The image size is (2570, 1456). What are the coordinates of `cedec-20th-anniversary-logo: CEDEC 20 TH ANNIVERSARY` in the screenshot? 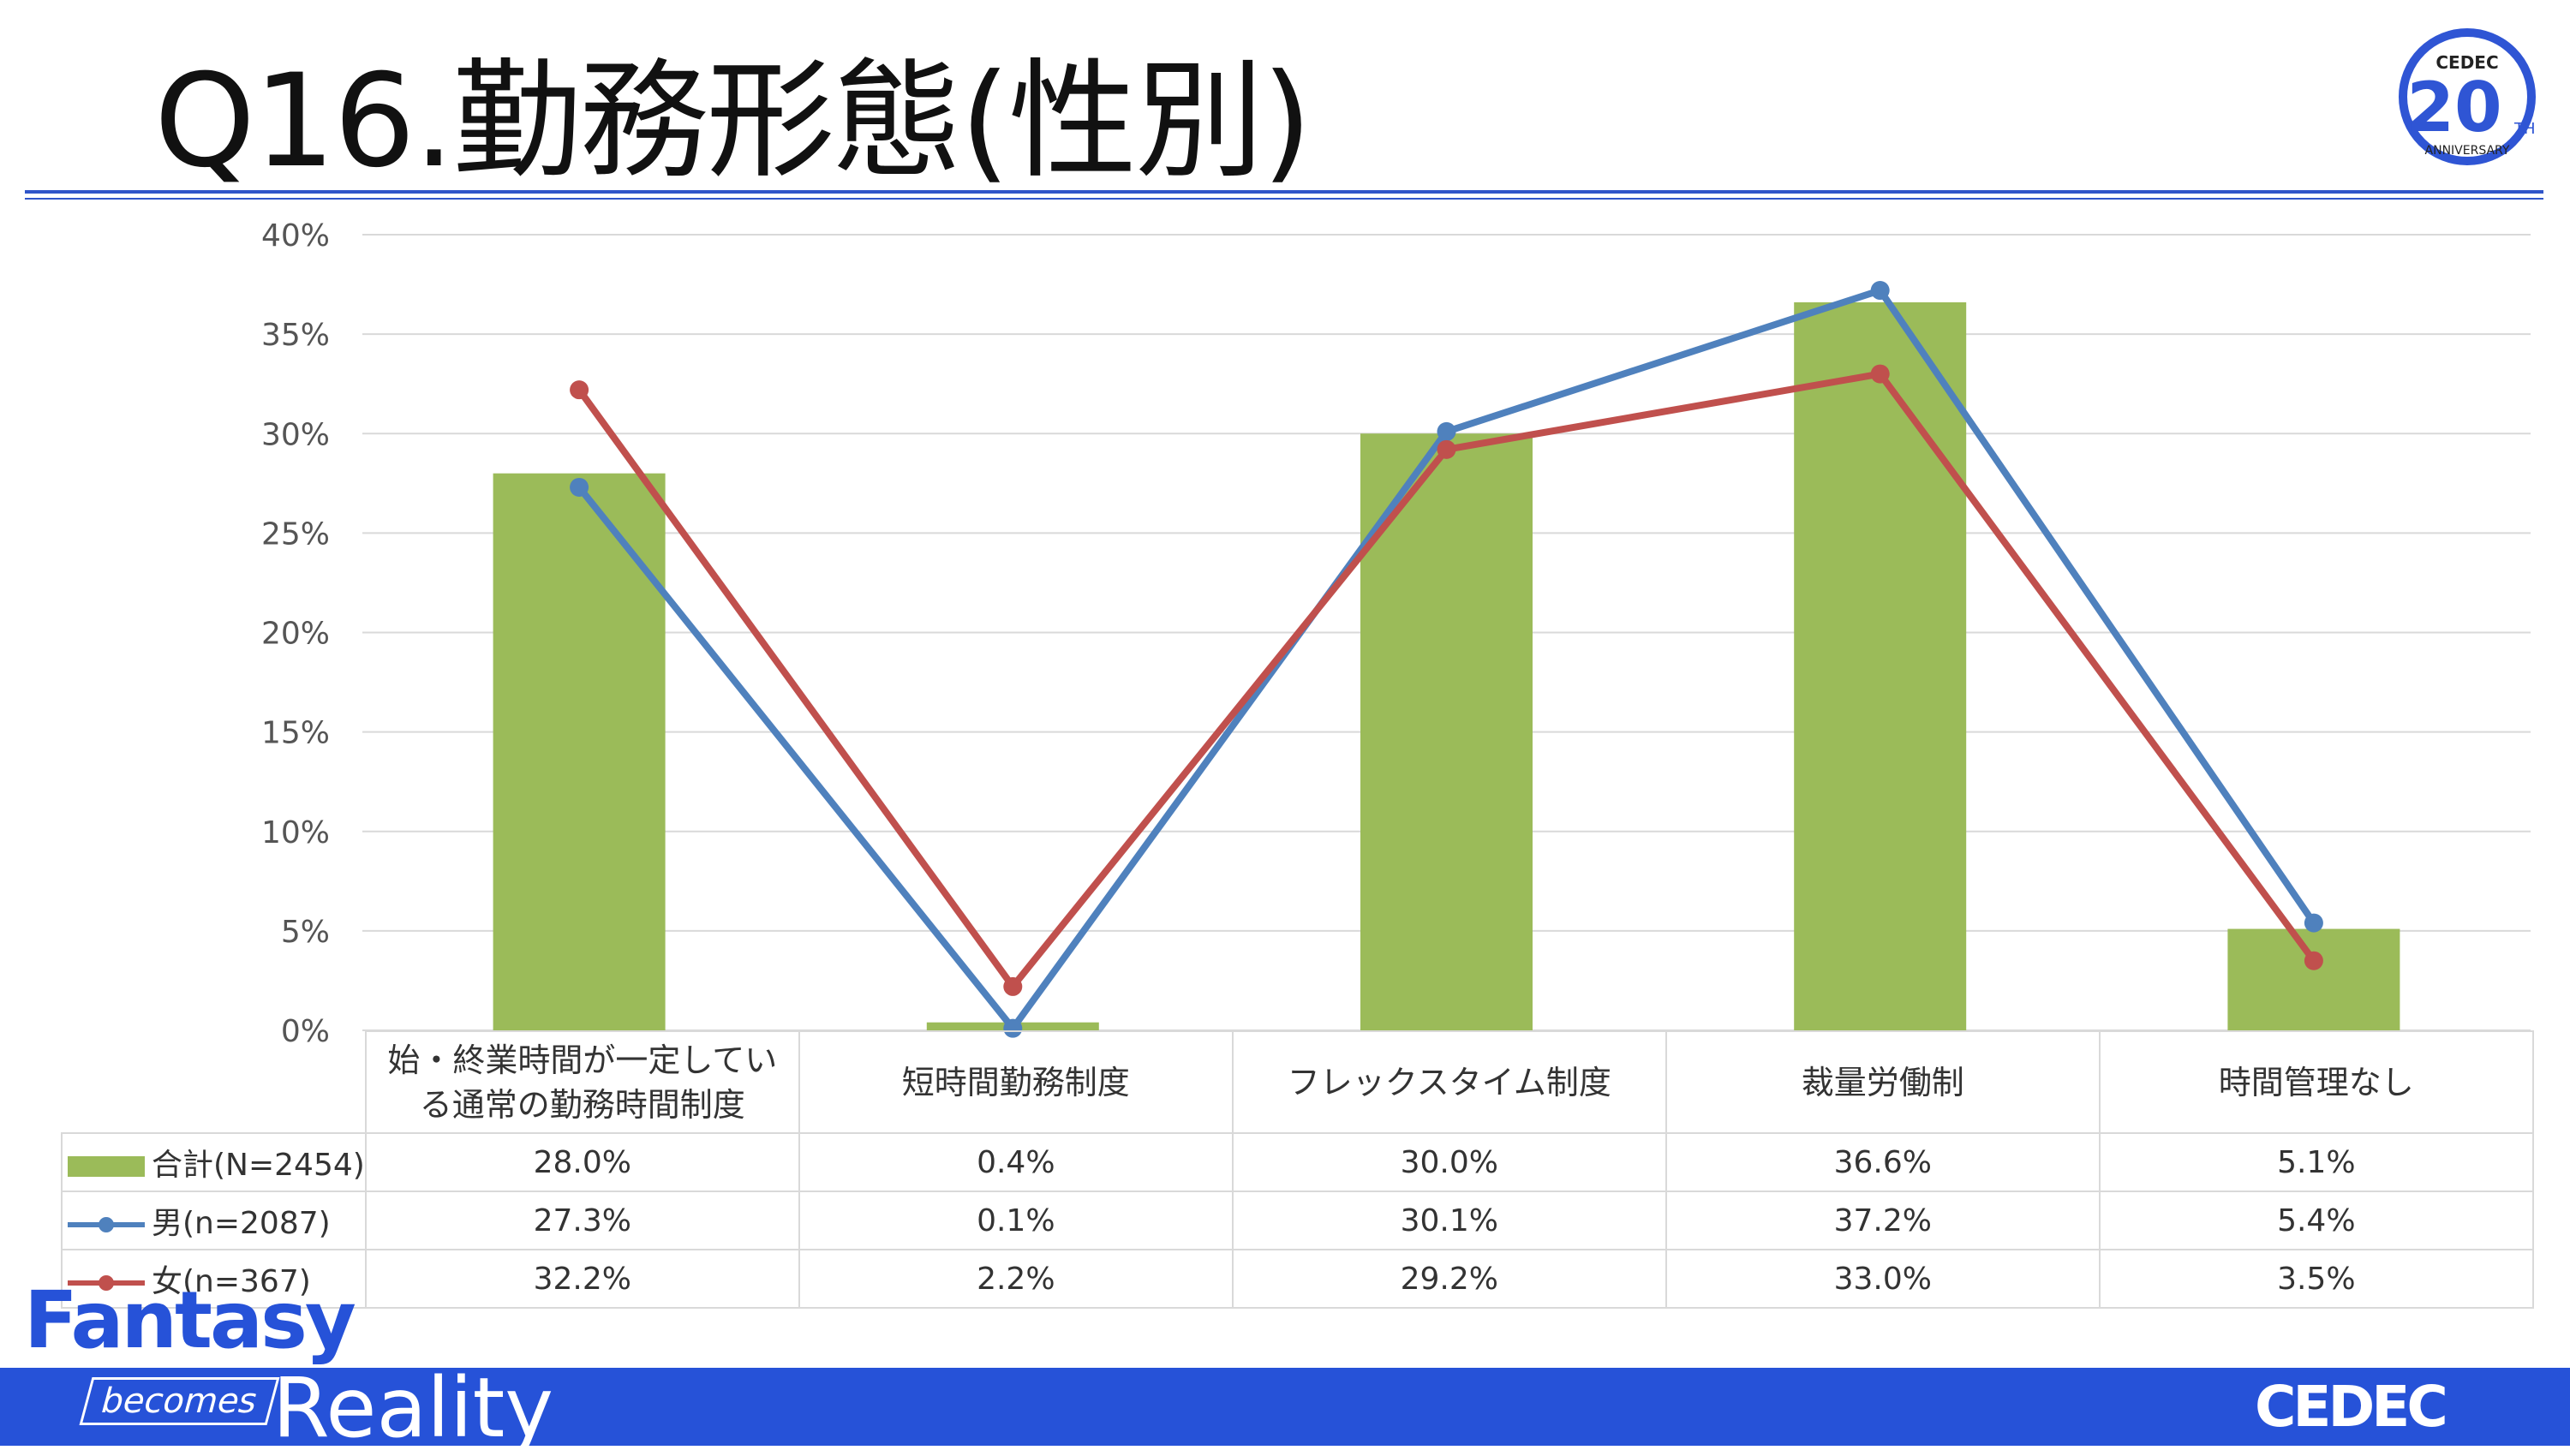 It's located at (2468, 96).